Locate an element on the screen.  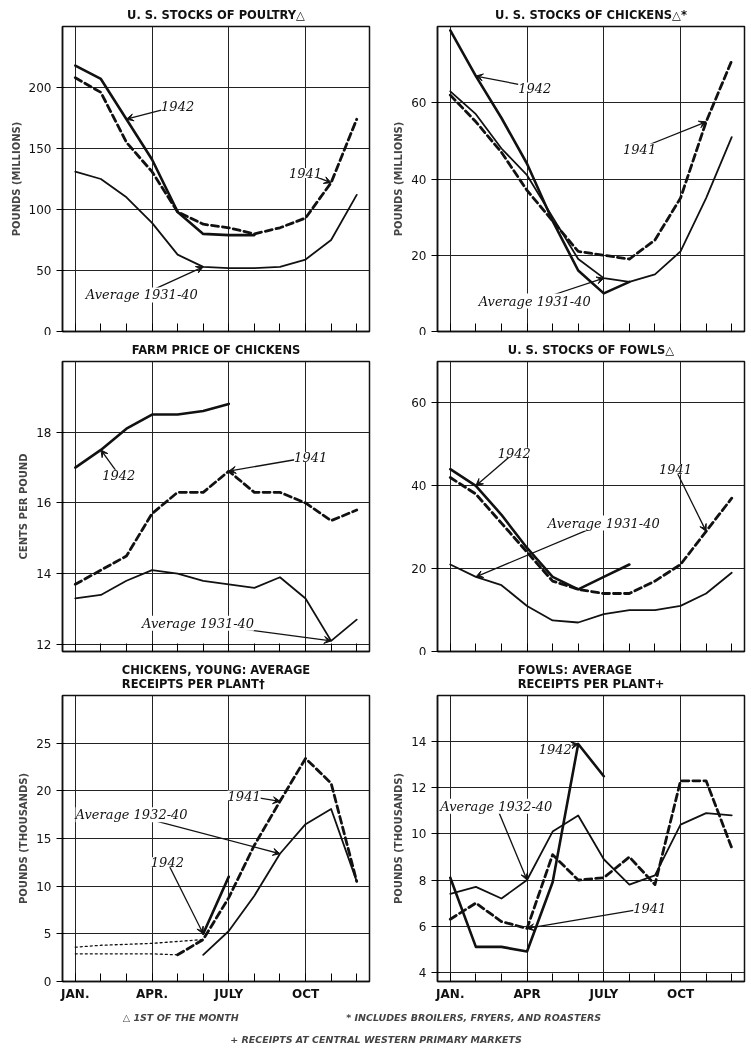
y-tick-label: 50 is located at coordinates (44, 271).